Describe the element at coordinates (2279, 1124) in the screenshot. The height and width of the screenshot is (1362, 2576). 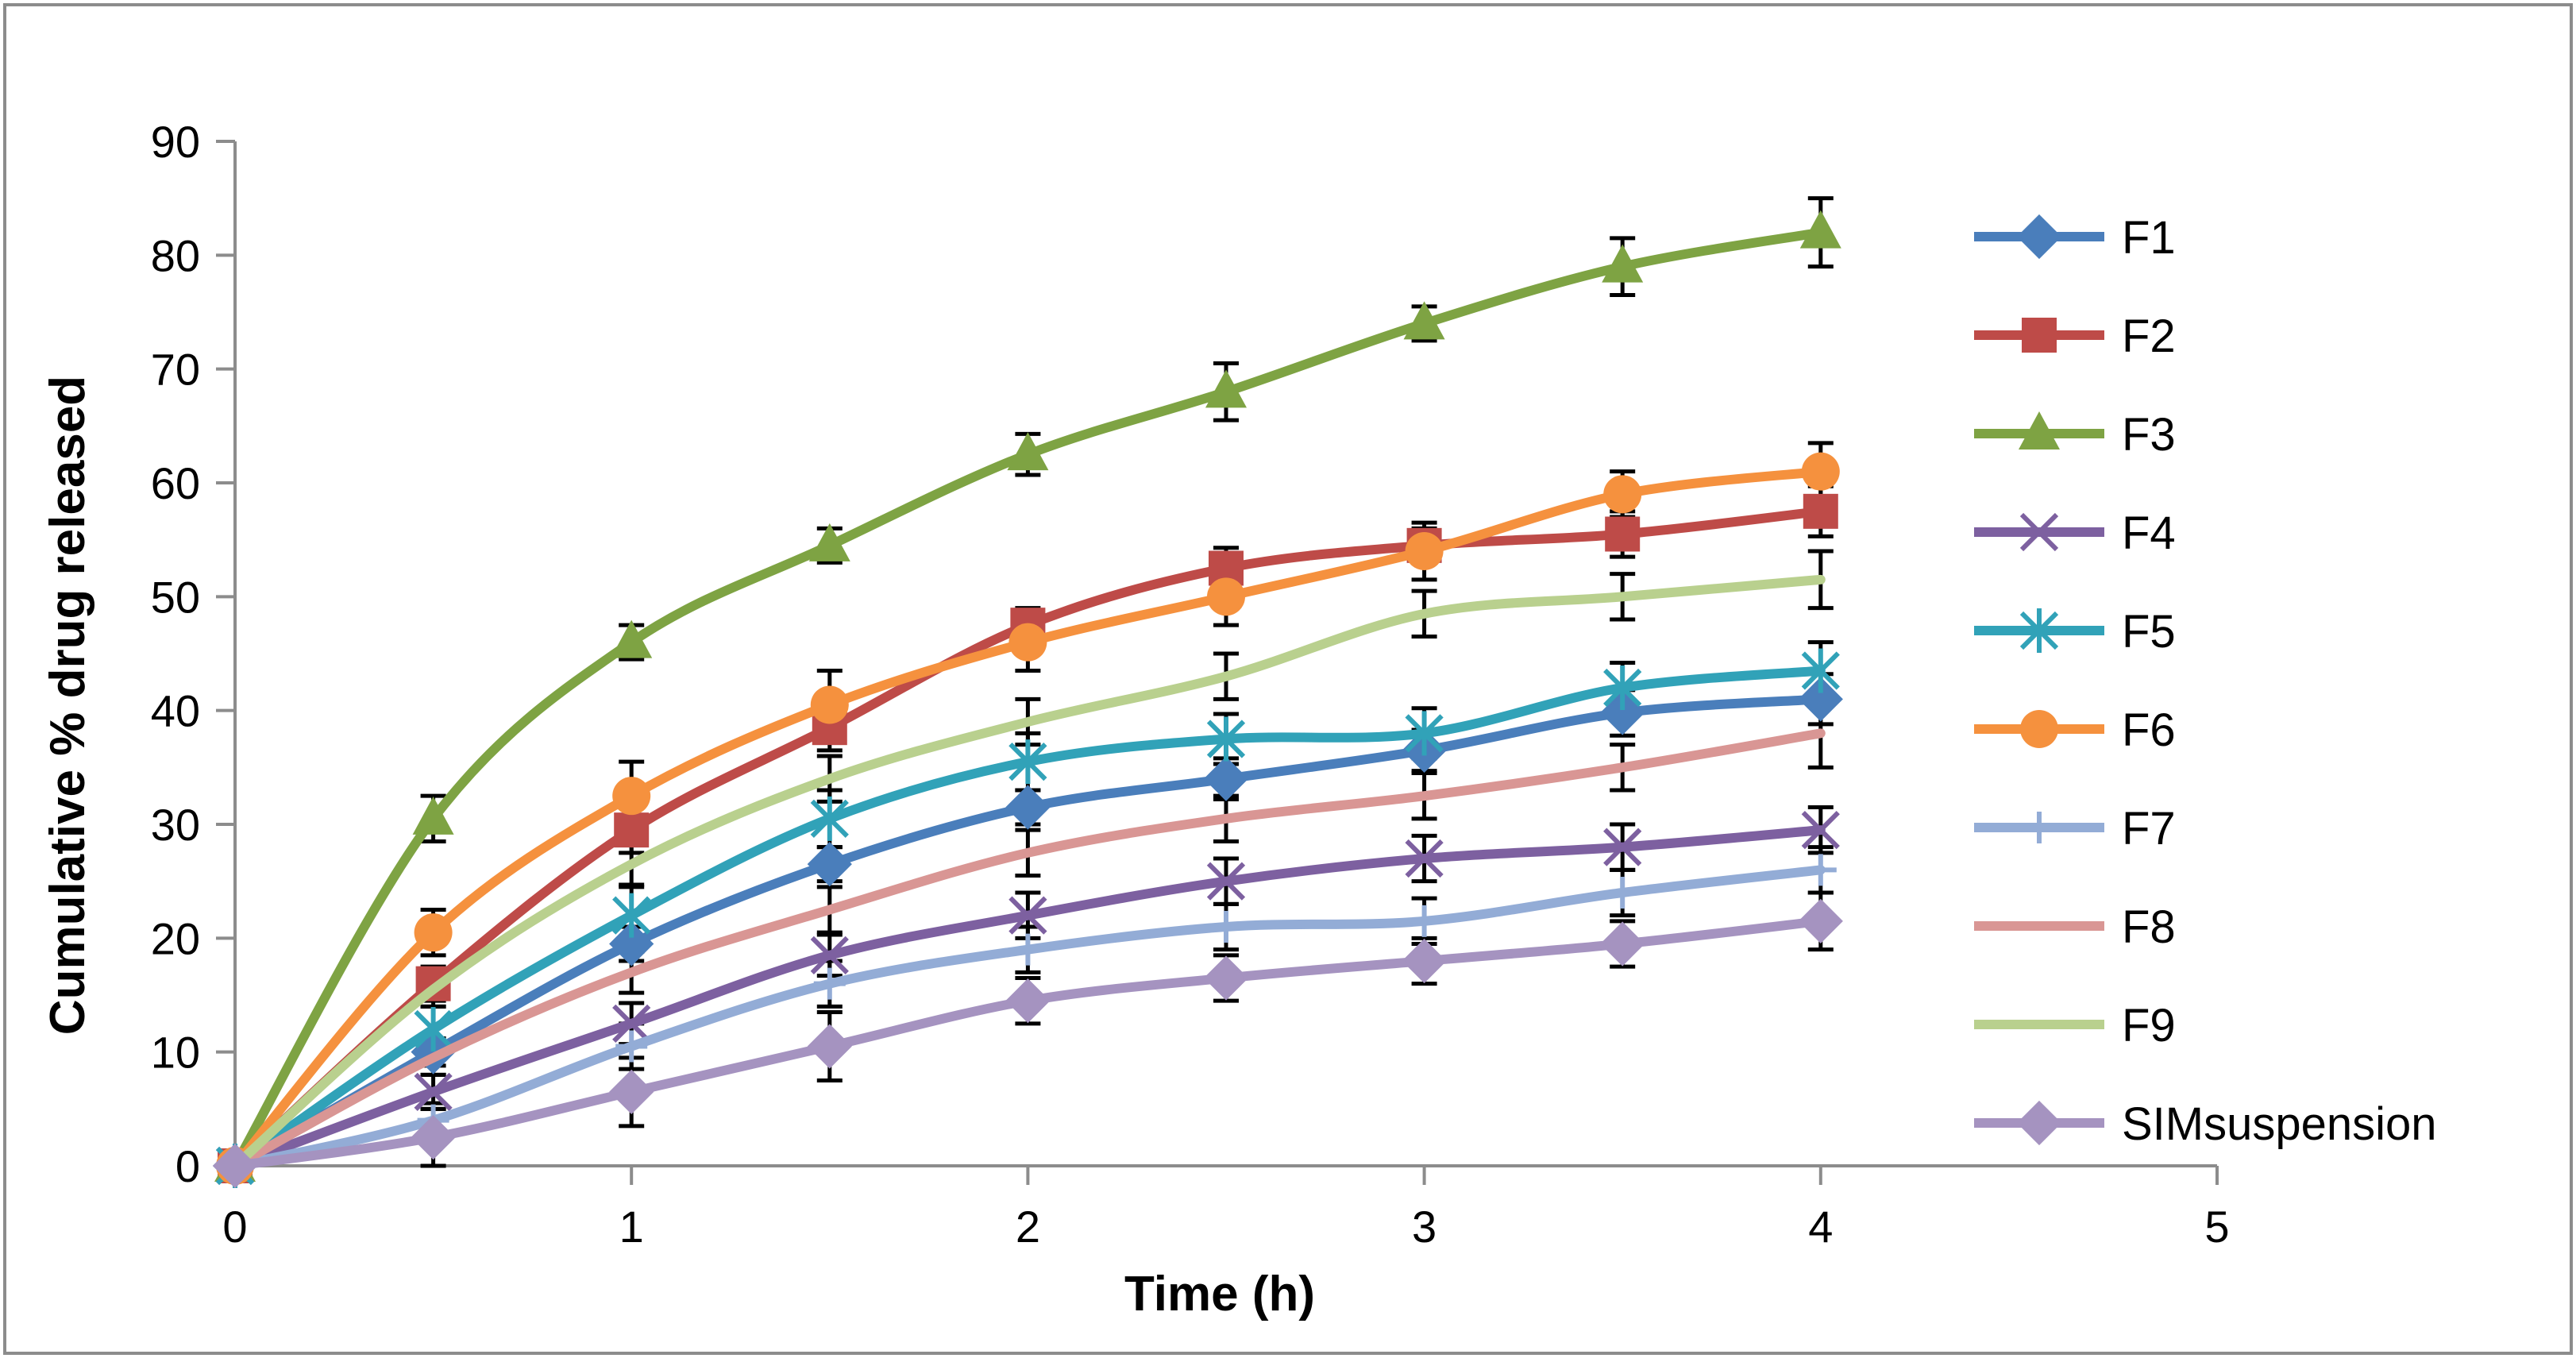
I see `legend-label: SIMsuspension` at that location.